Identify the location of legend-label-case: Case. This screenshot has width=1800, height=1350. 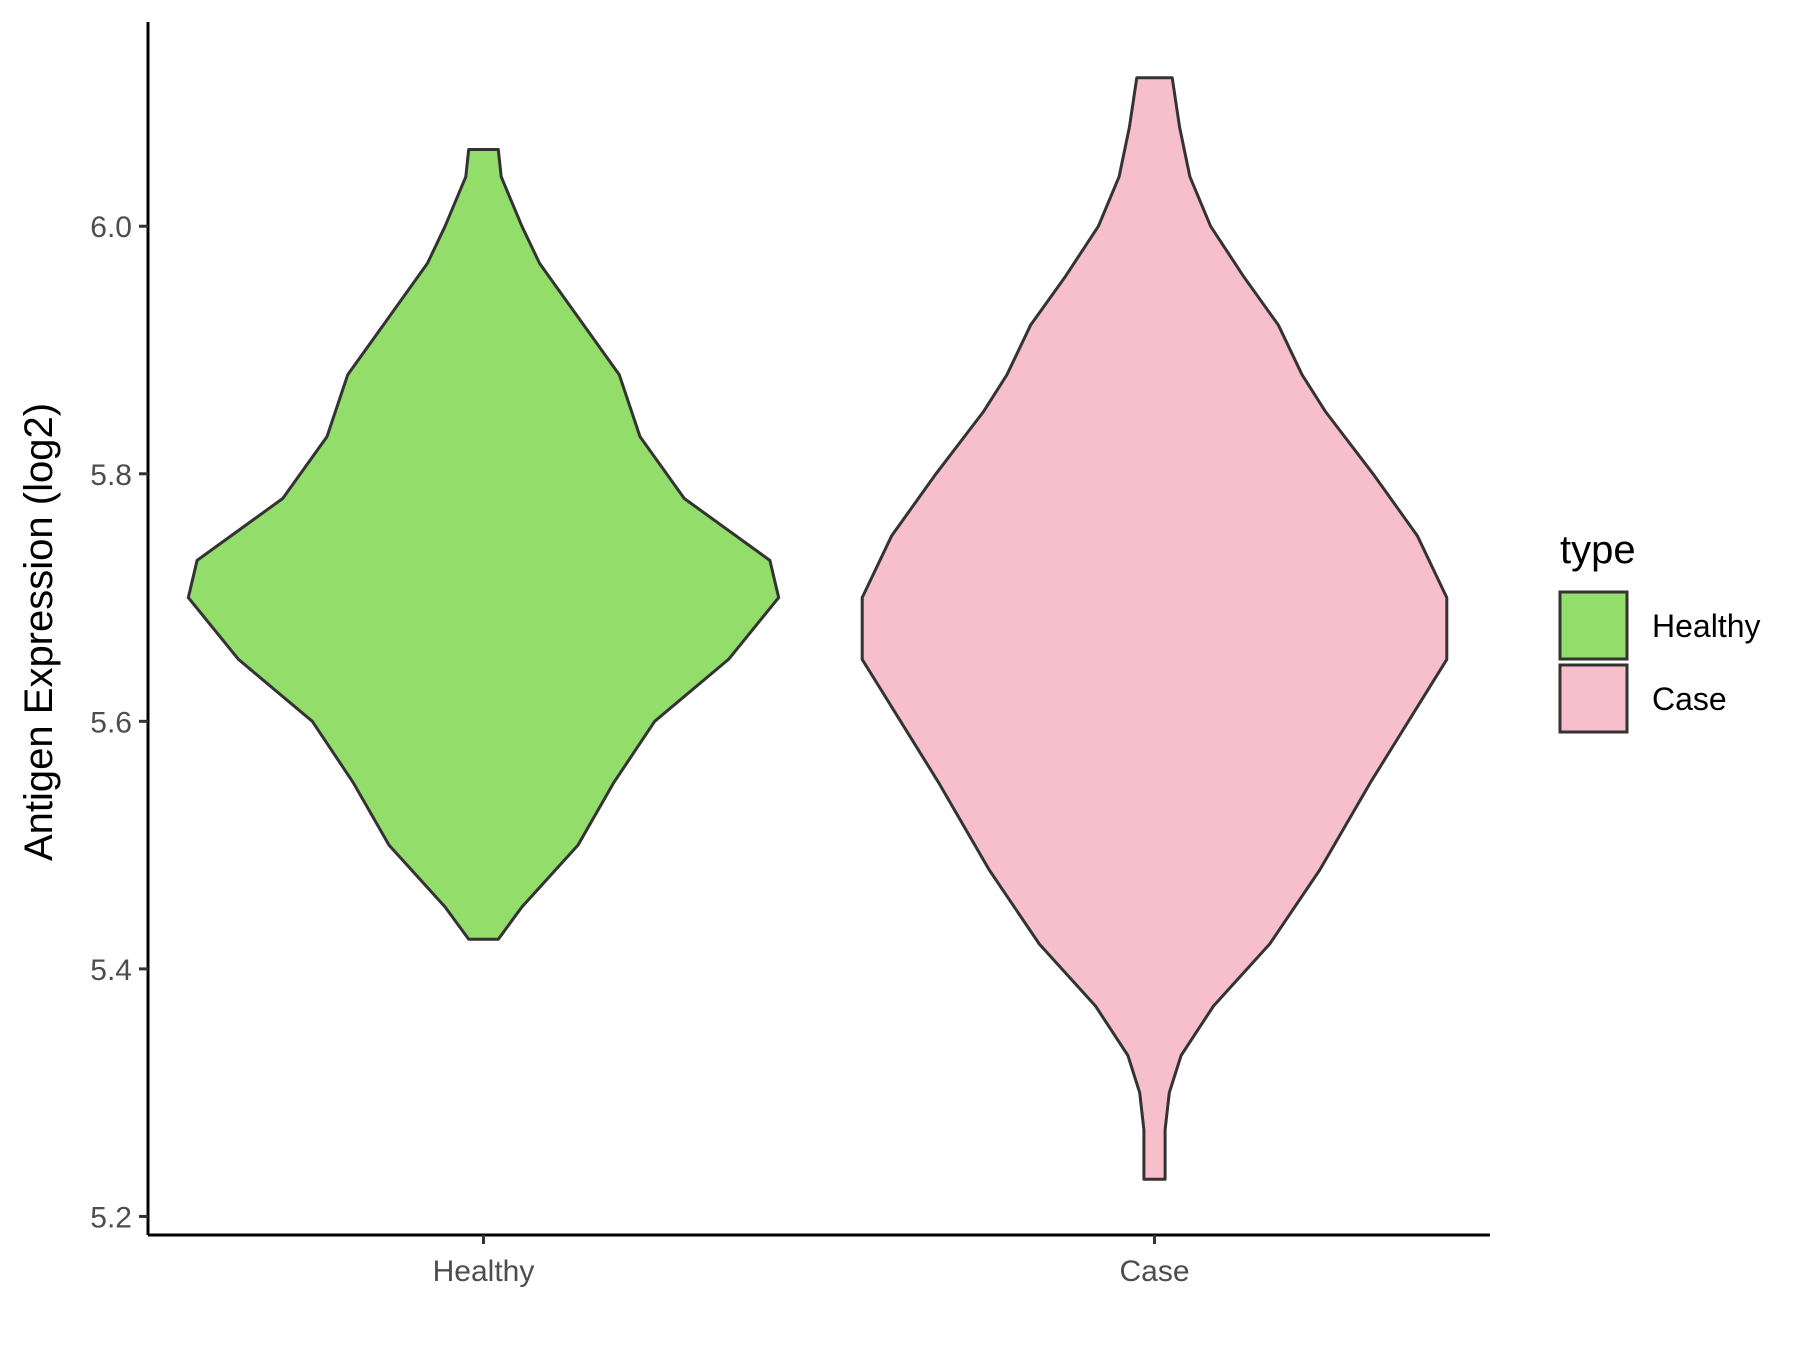
(1689, 699).